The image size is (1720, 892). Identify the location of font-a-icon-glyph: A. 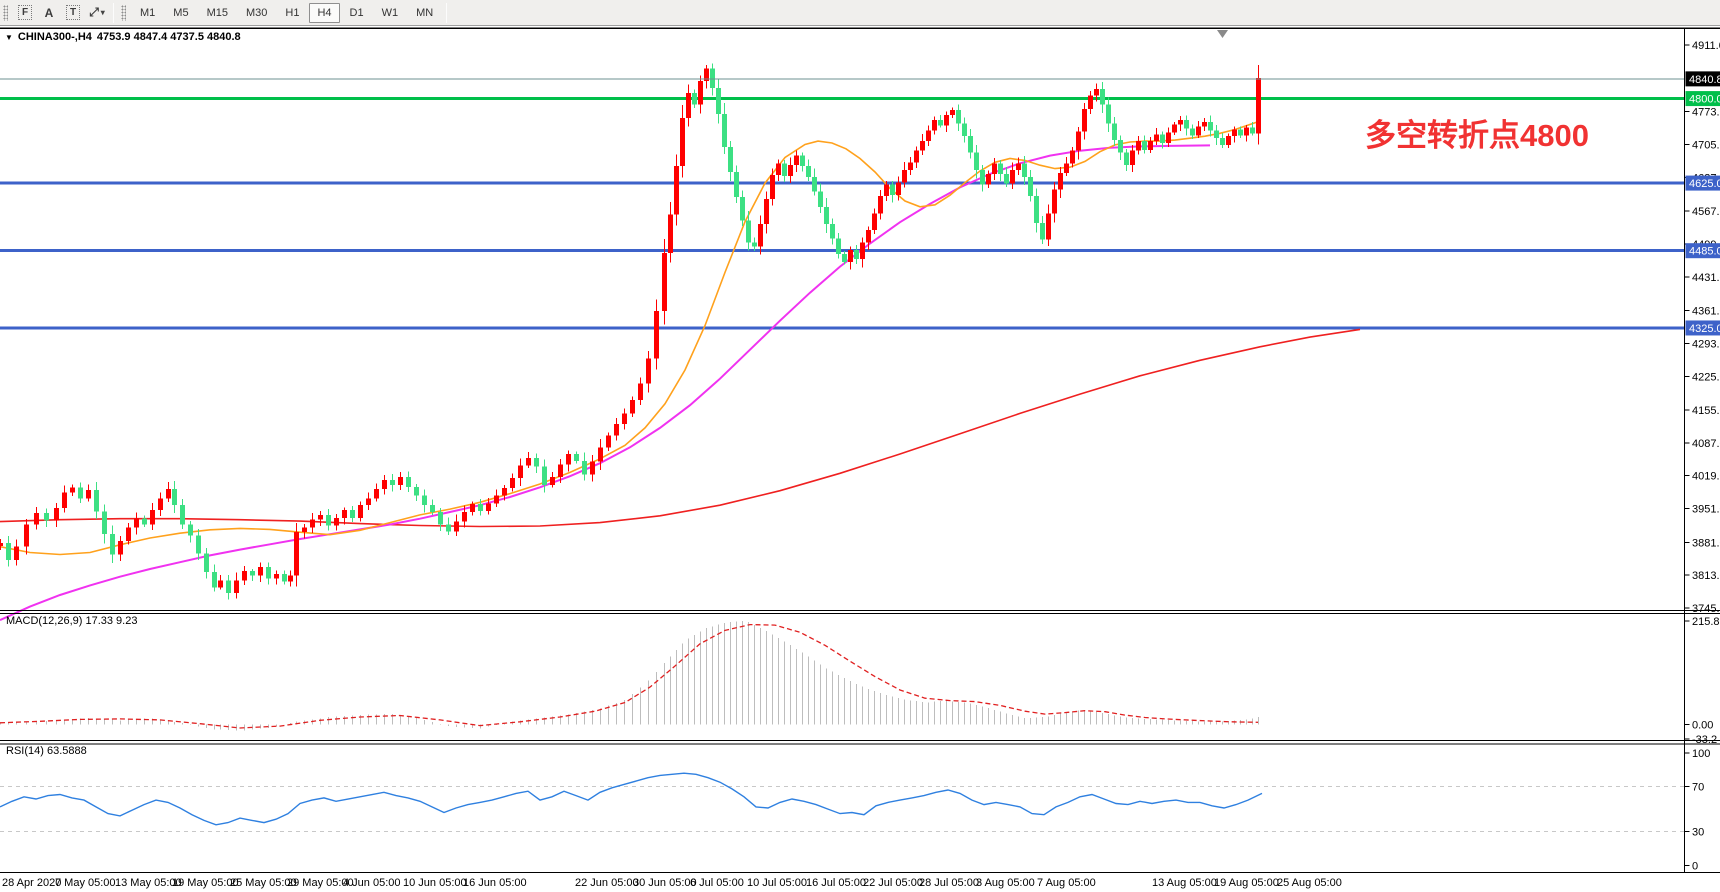
(49, 12).